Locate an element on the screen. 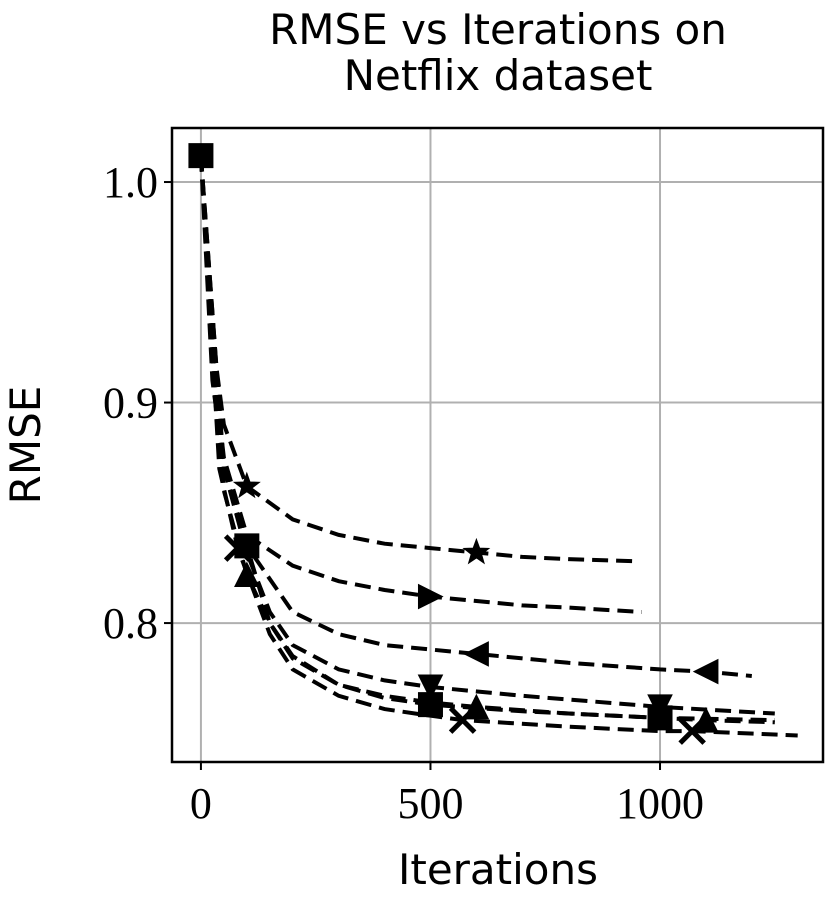  y-tick-label: 0.8 is located at coordinates (130, 623).